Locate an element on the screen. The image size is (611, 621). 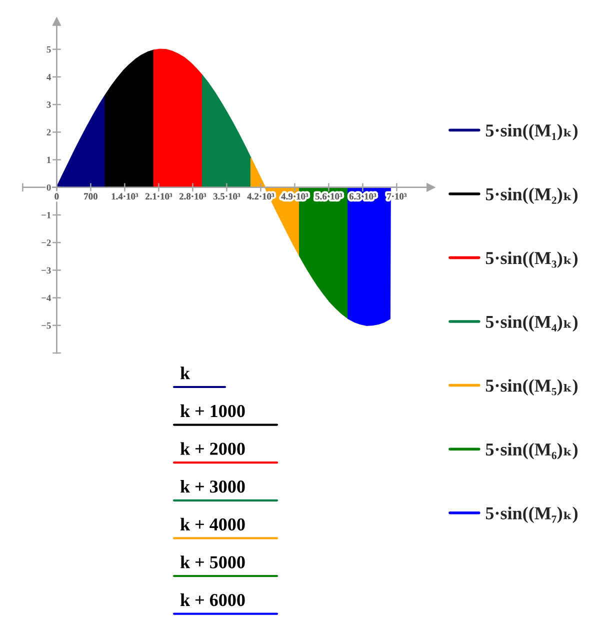
x-tick-label: 1.4·10³ is located at coordinates (125, 196).